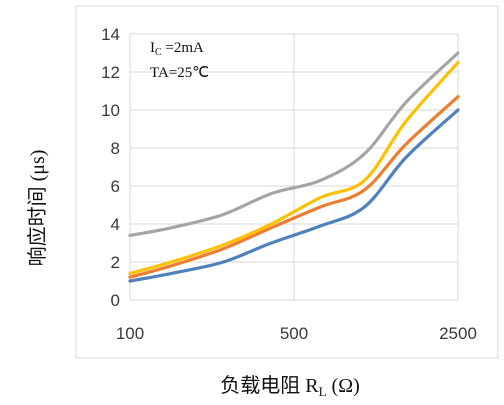  I want to click on annotation-ic-sub: C, so click(158, 52).